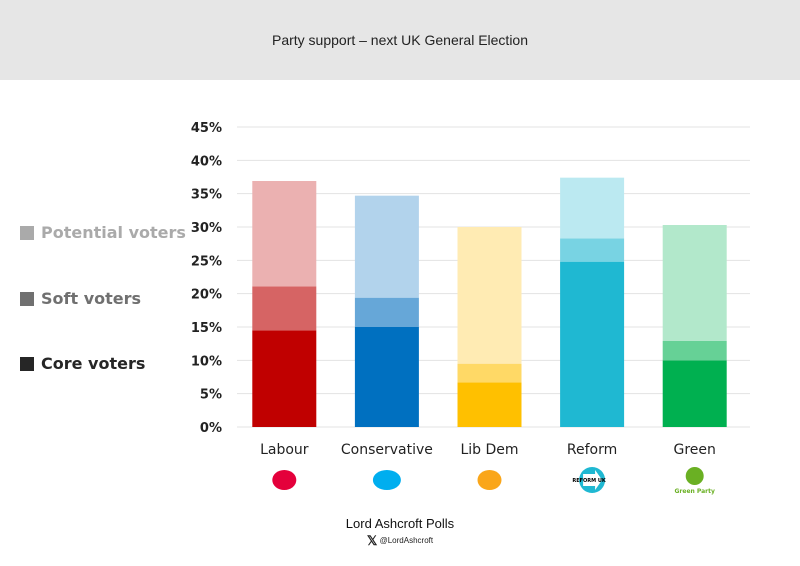  What do you see at coordinates (284, 450) in the screenshot?
I see `x-tick-label: Labour` at bounding box center [284, 450].